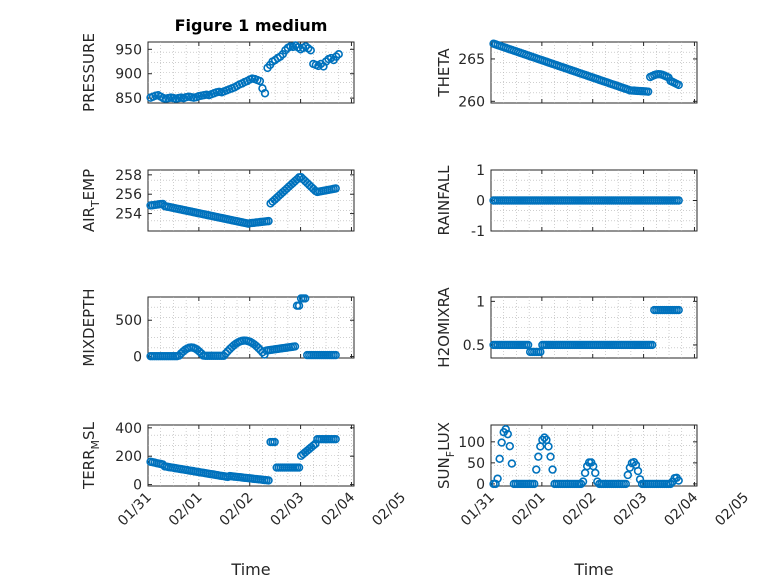 The height and width of the screenshot is (583, 778). I want to click on y-tick-label: 850, so click(128, 99).